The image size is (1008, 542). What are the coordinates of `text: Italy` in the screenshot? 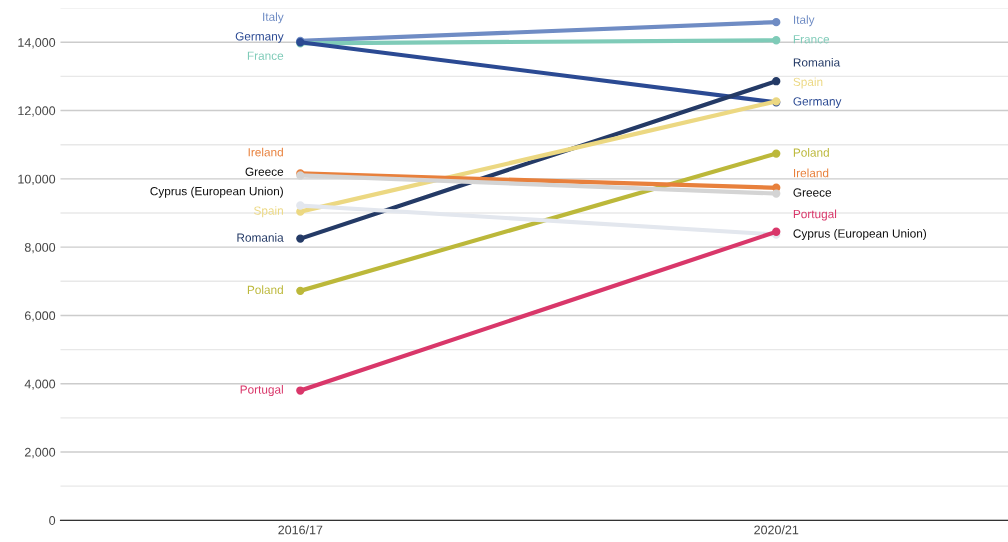 It's located at (273, 18).